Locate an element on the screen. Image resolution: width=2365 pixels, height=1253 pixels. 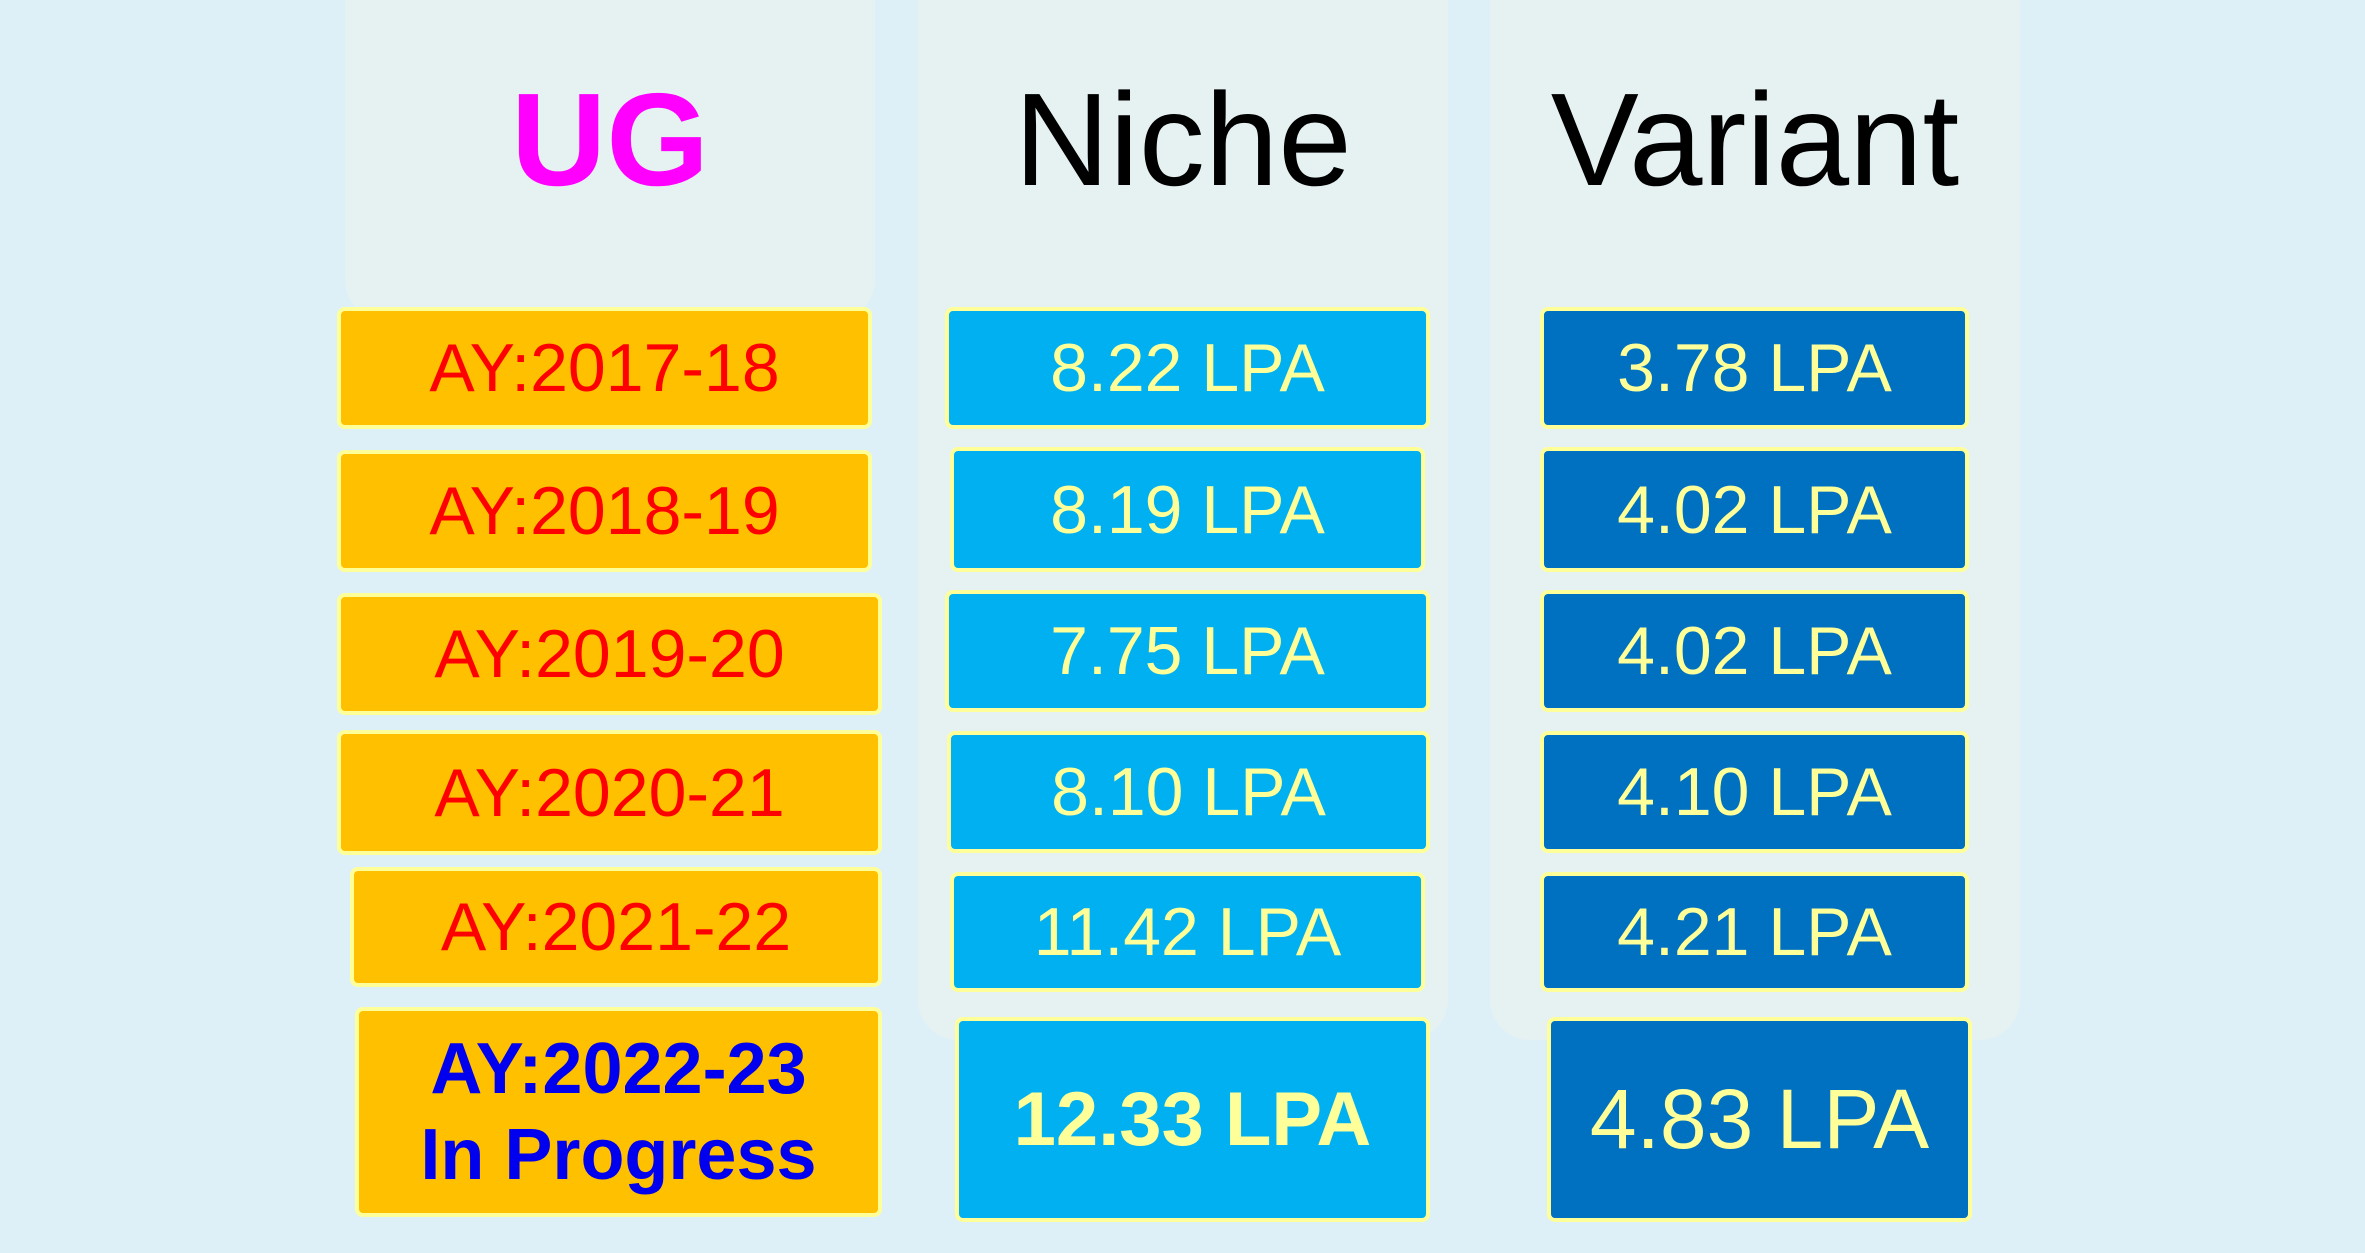
niche-value-2018-19: 8.19 LPA is located at coordinates (1187, 509).